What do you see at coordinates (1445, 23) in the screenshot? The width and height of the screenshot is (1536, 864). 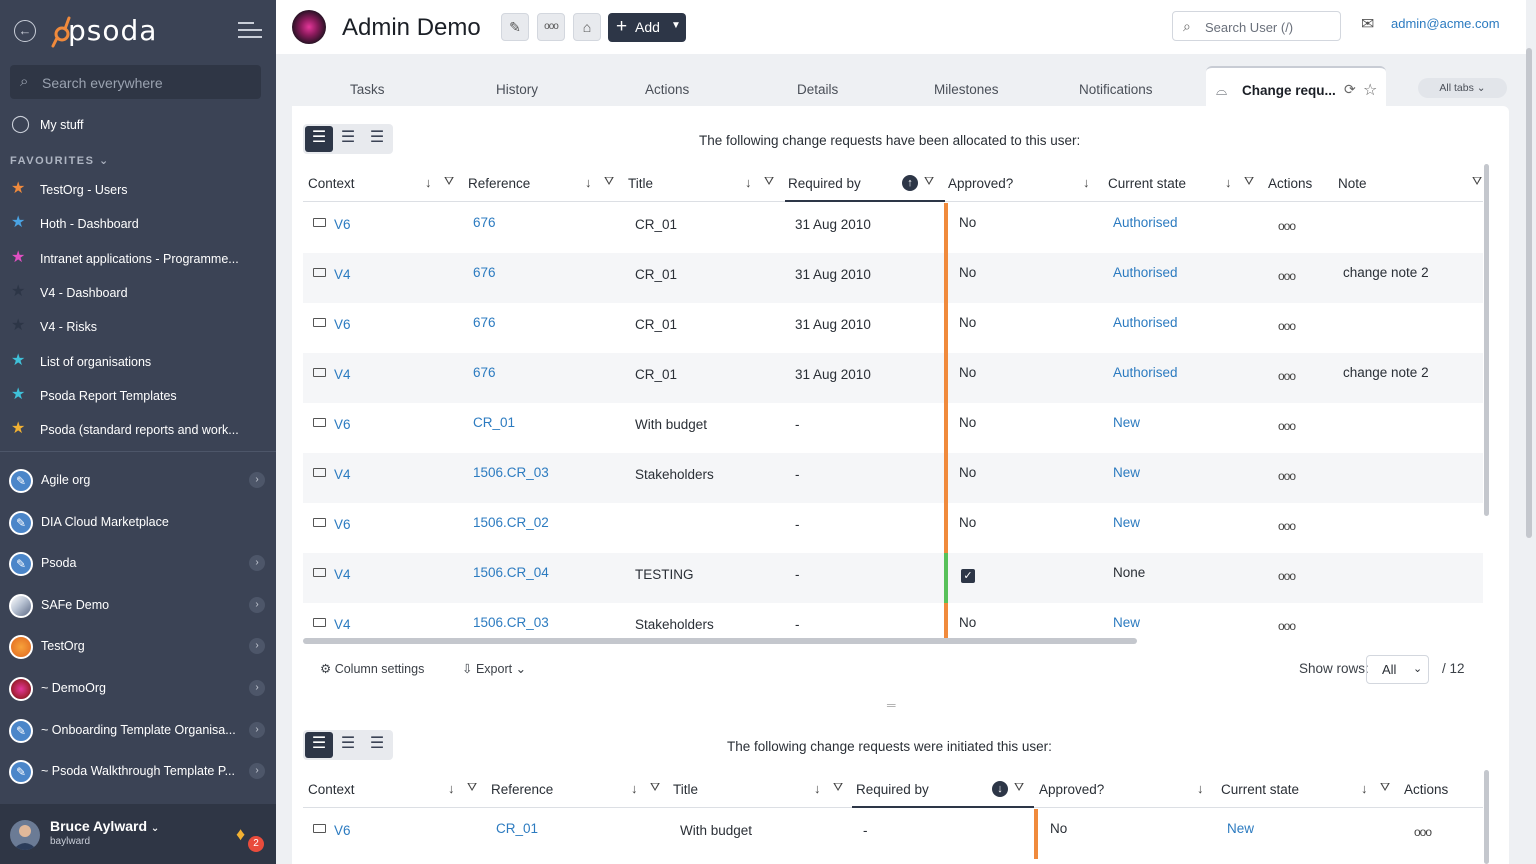 I see `header-email-link: admin@acme.com` at bounding box center [1445, 23].